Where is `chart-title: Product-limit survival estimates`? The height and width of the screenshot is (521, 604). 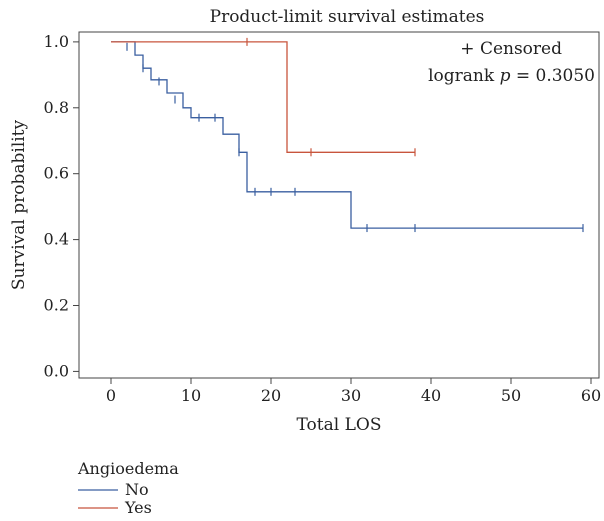
chart-title: Product-limit survival estimates is located at coordinates (347, 17).